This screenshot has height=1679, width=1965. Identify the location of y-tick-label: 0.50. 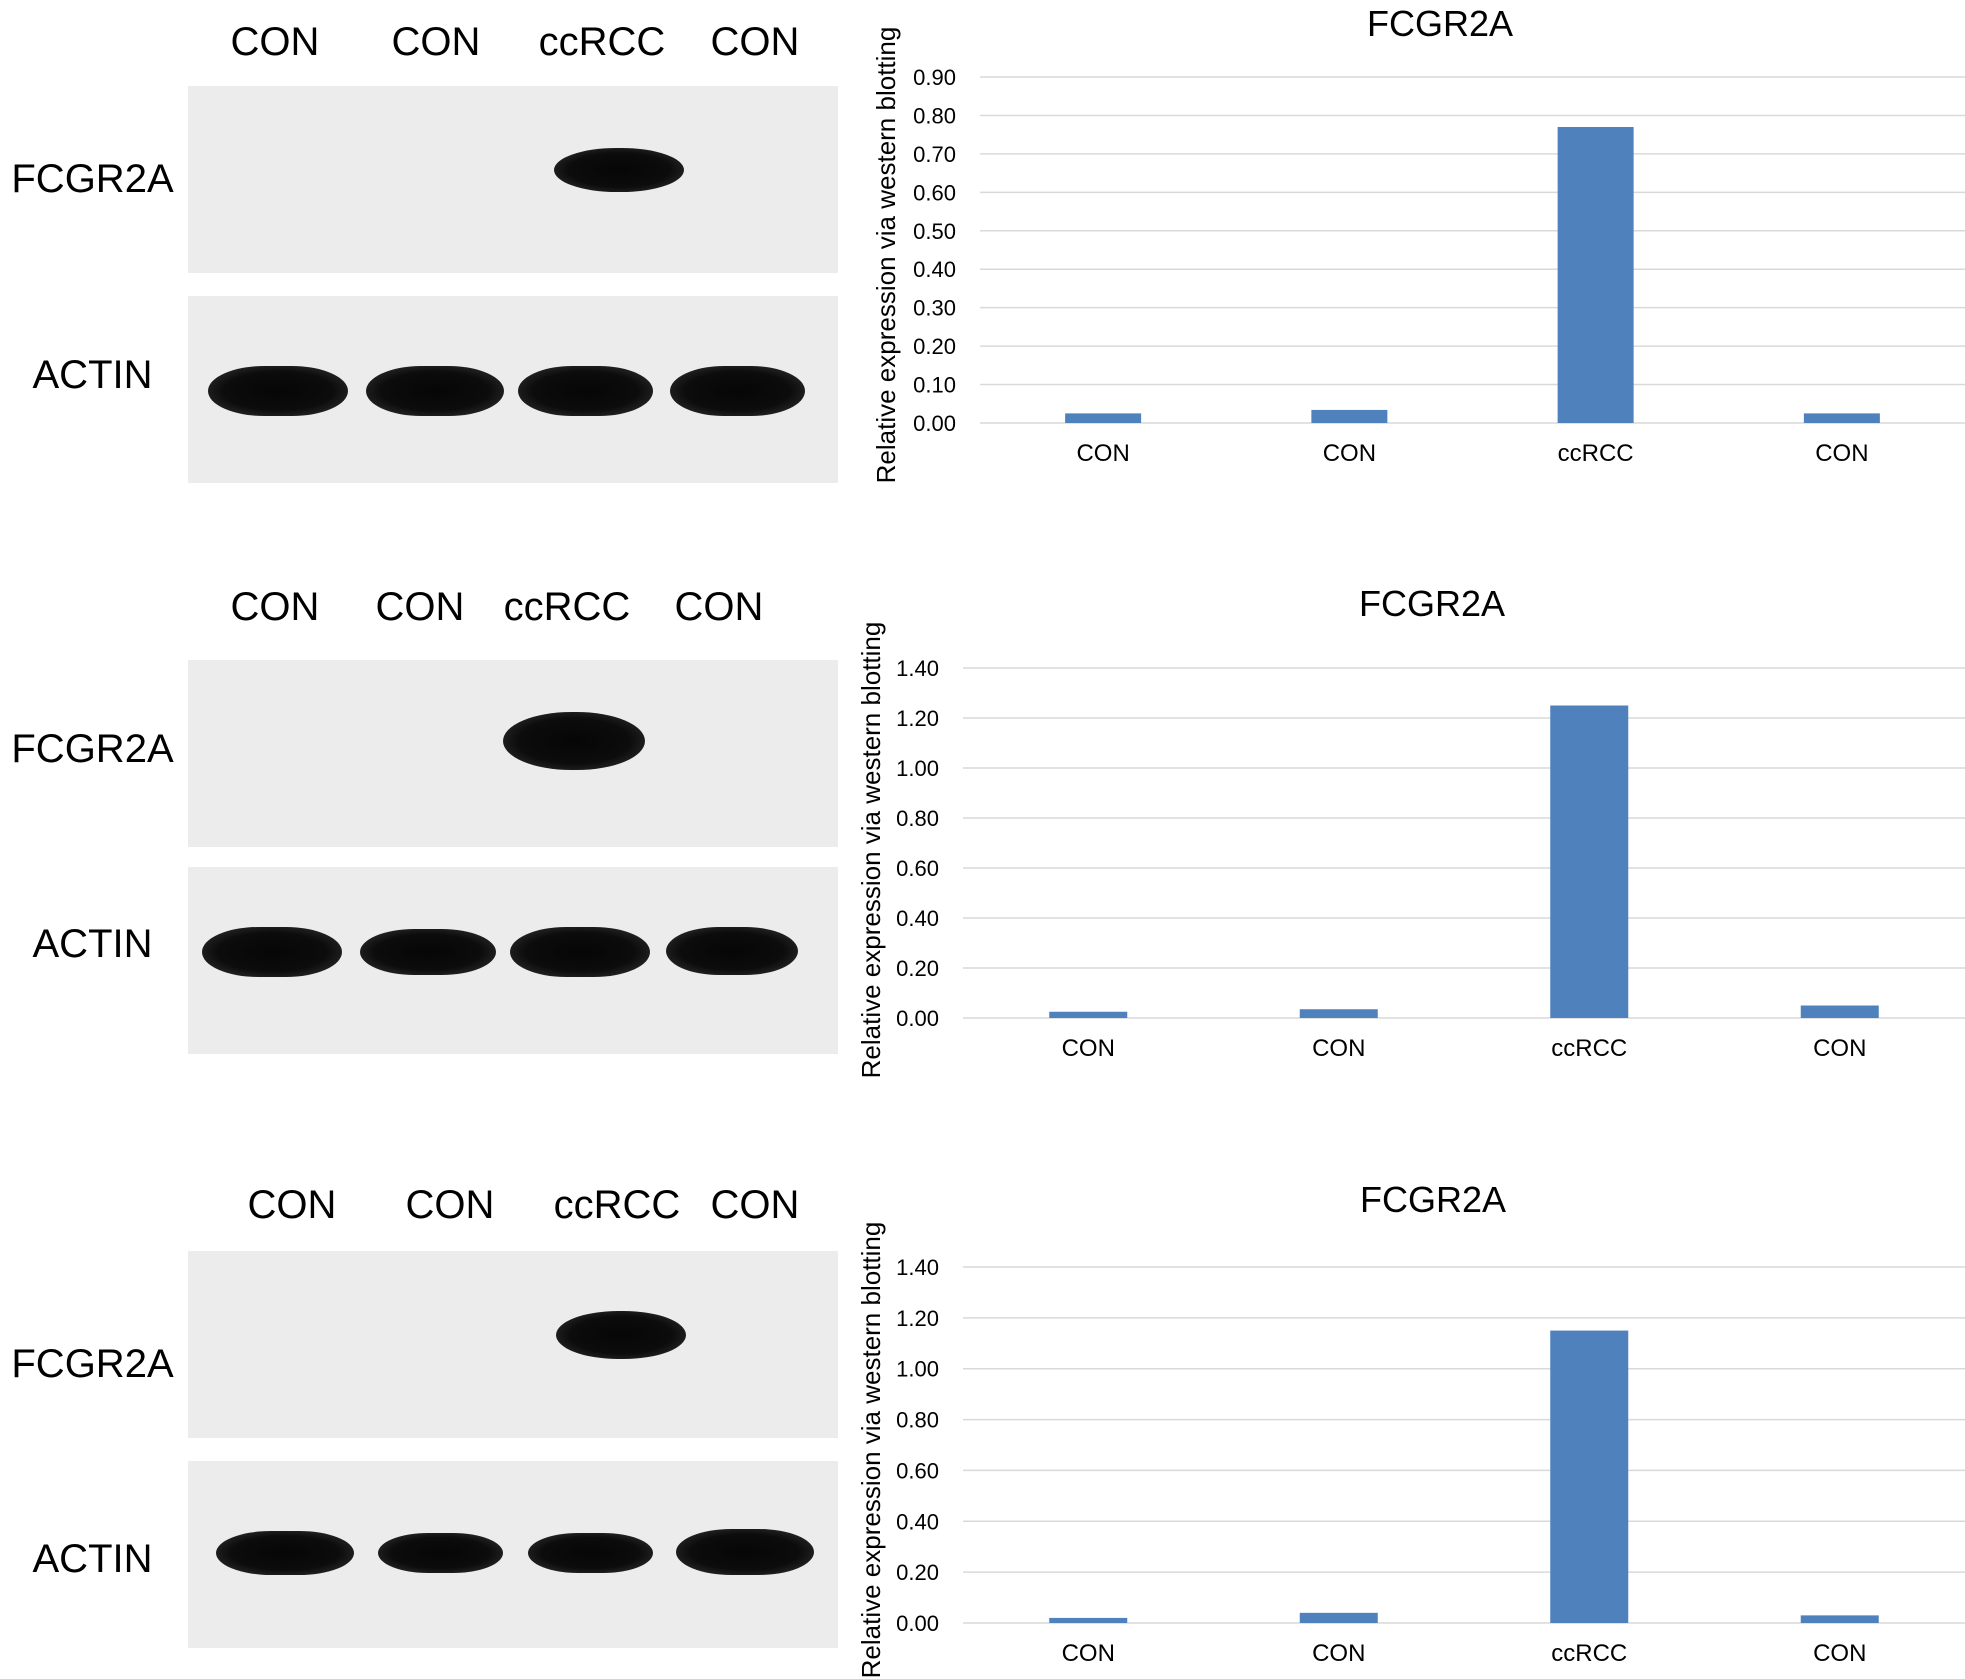
(934, 231).